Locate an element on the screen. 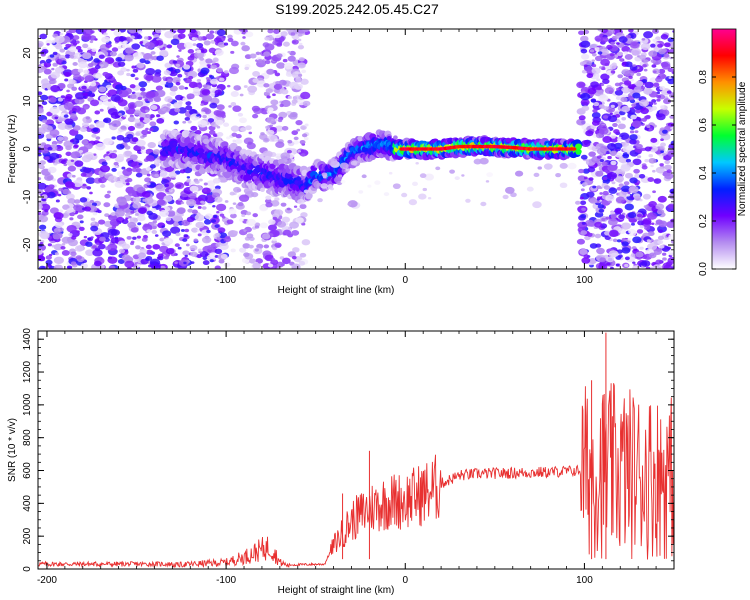  top-xlabel: Height of straight line (km) is located at coordinates (336, 290).